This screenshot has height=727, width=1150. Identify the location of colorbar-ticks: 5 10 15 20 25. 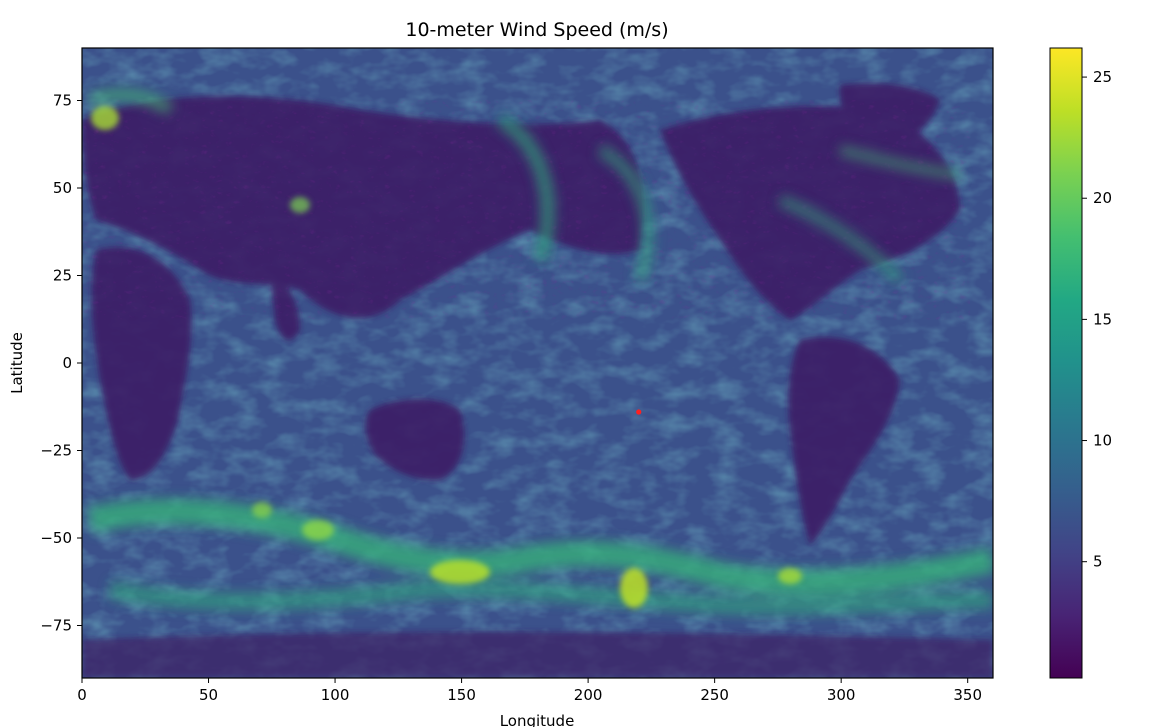
(1097, 319).